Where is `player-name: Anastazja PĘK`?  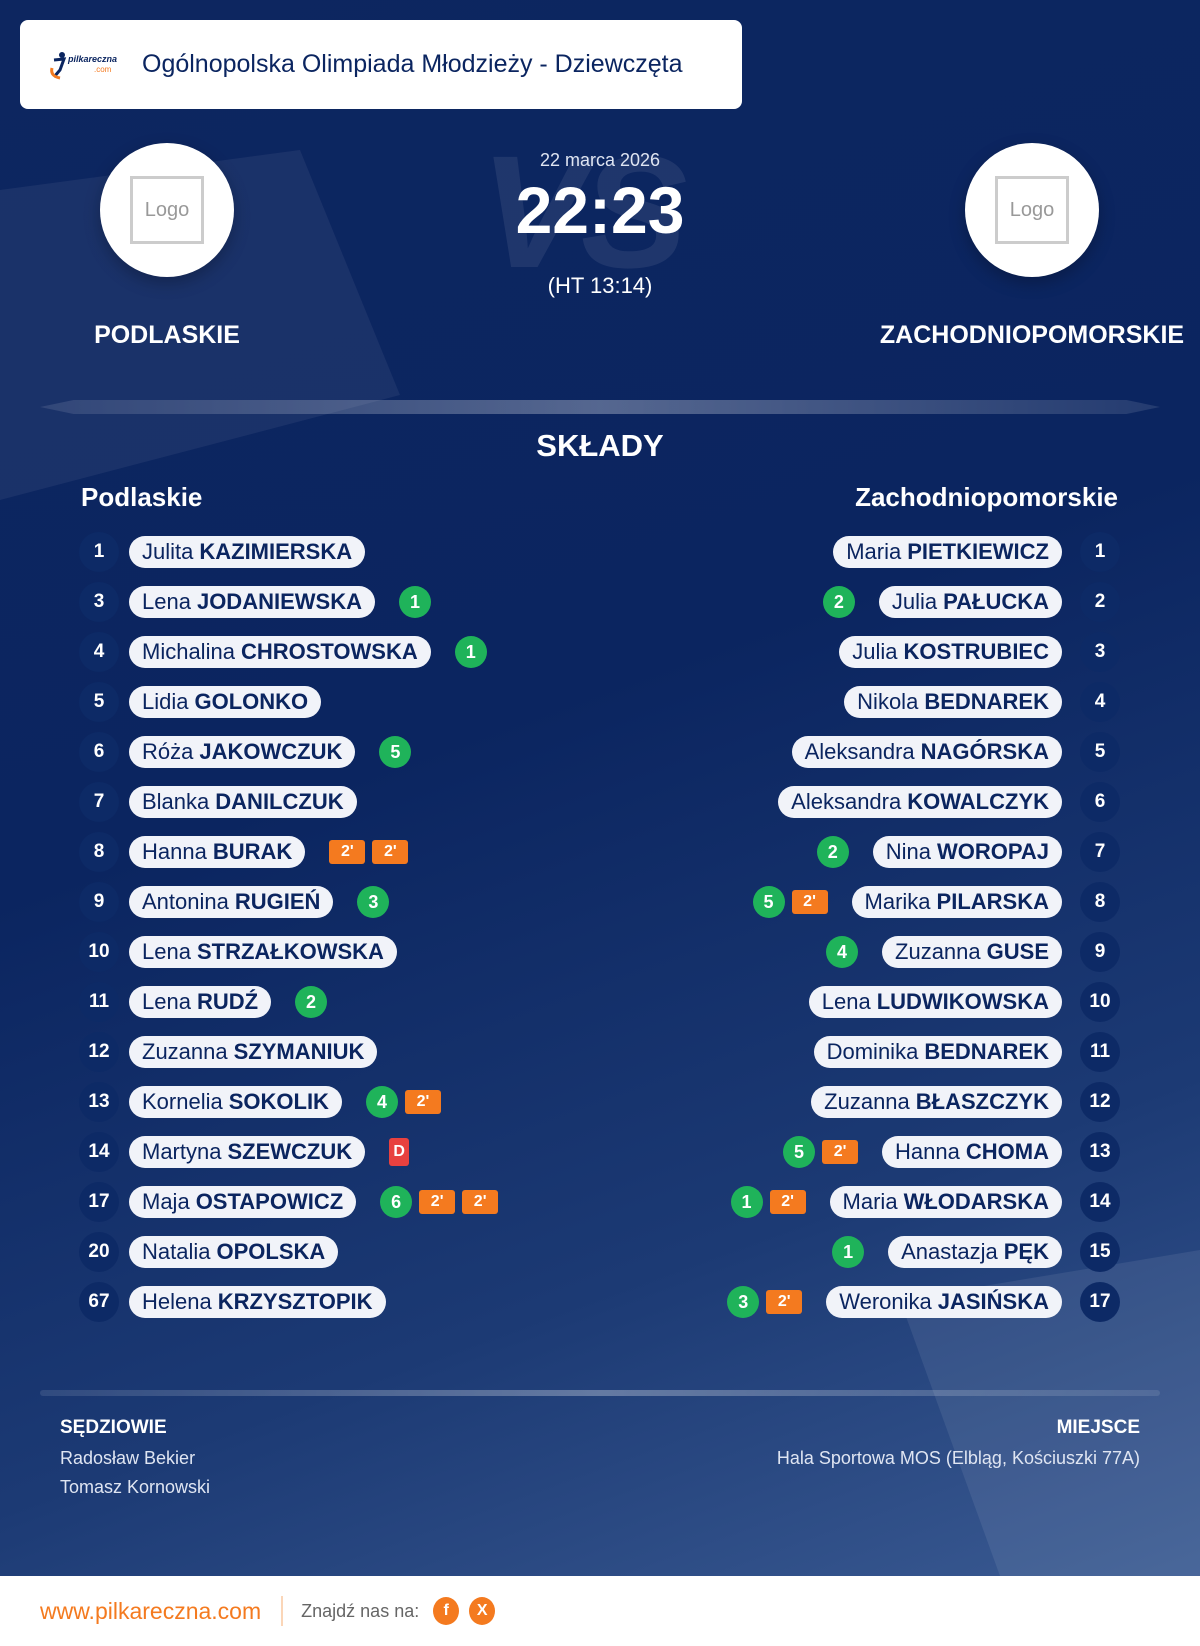 player-name: Anastazja PĘK is located at coordinates (975, 1252).